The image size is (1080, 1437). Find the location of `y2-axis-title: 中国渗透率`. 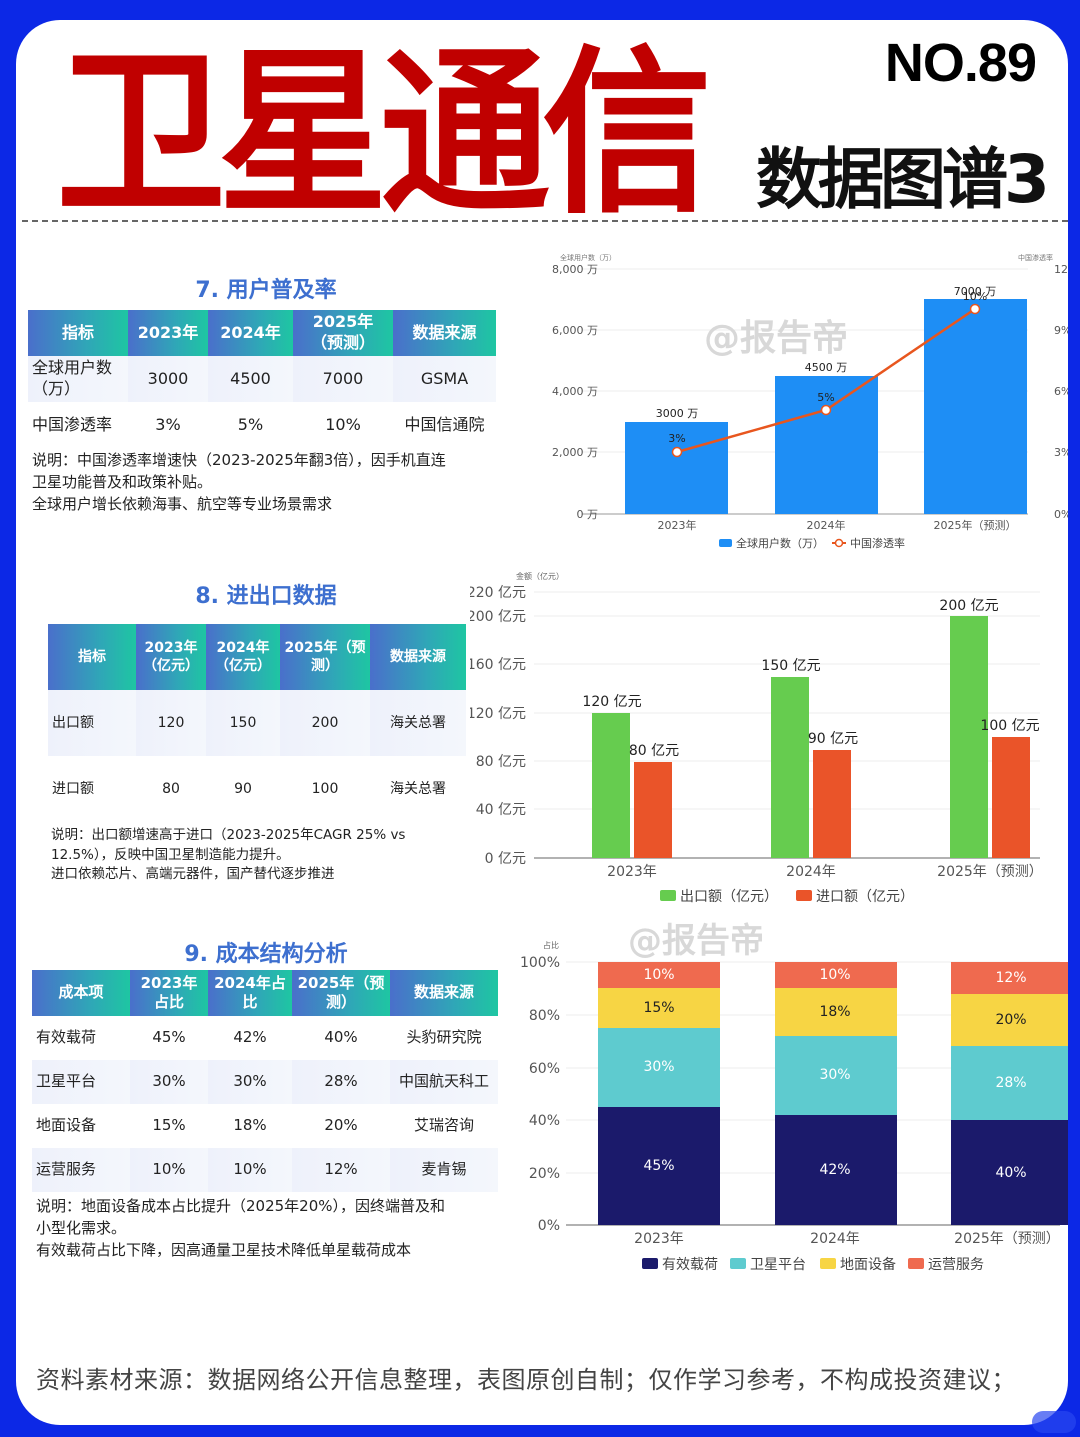

y2-axis-title: 中国渗透率 is located at coordinates (1035, 257).